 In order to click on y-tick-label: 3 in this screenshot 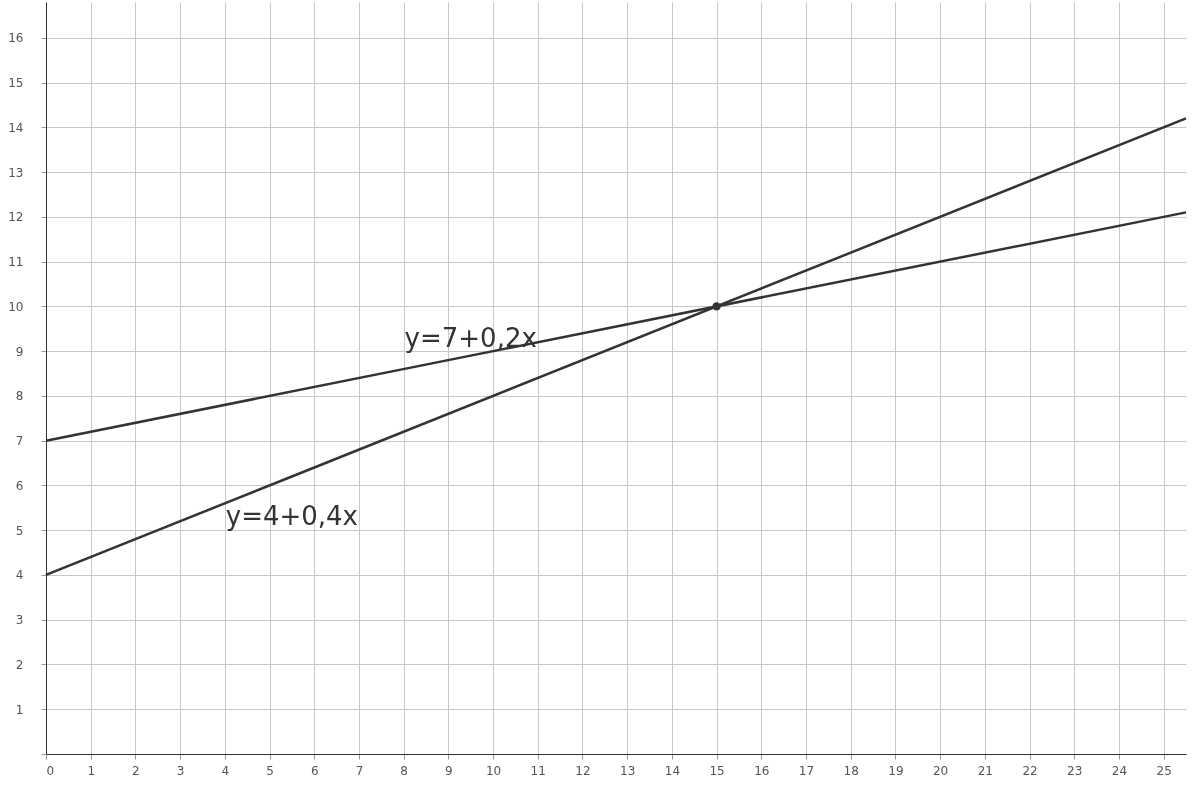, I will do `click(19, 620)`.